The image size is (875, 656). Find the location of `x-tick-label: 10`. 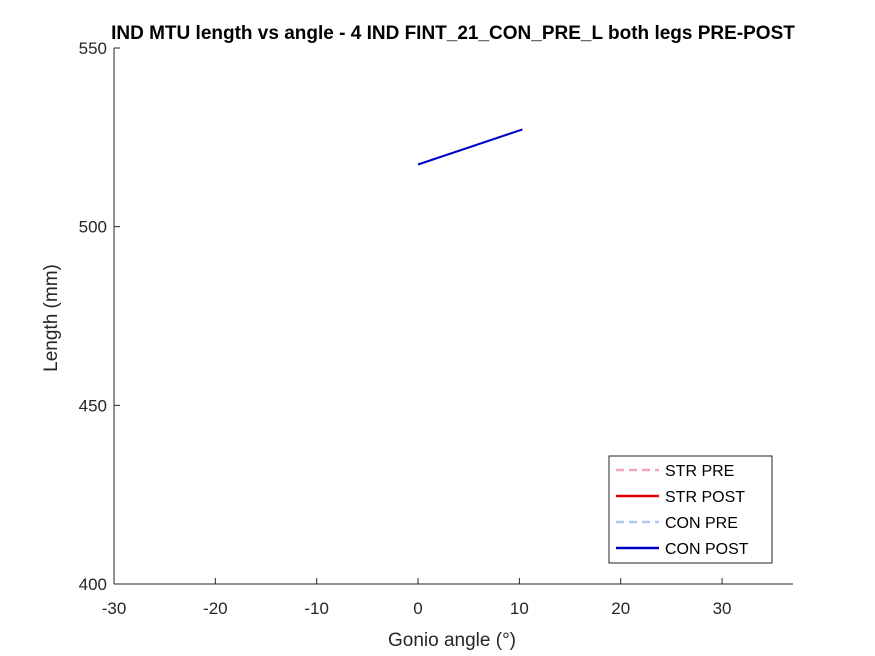

x-tick-label: 10 is located at coordinates (519, 608).